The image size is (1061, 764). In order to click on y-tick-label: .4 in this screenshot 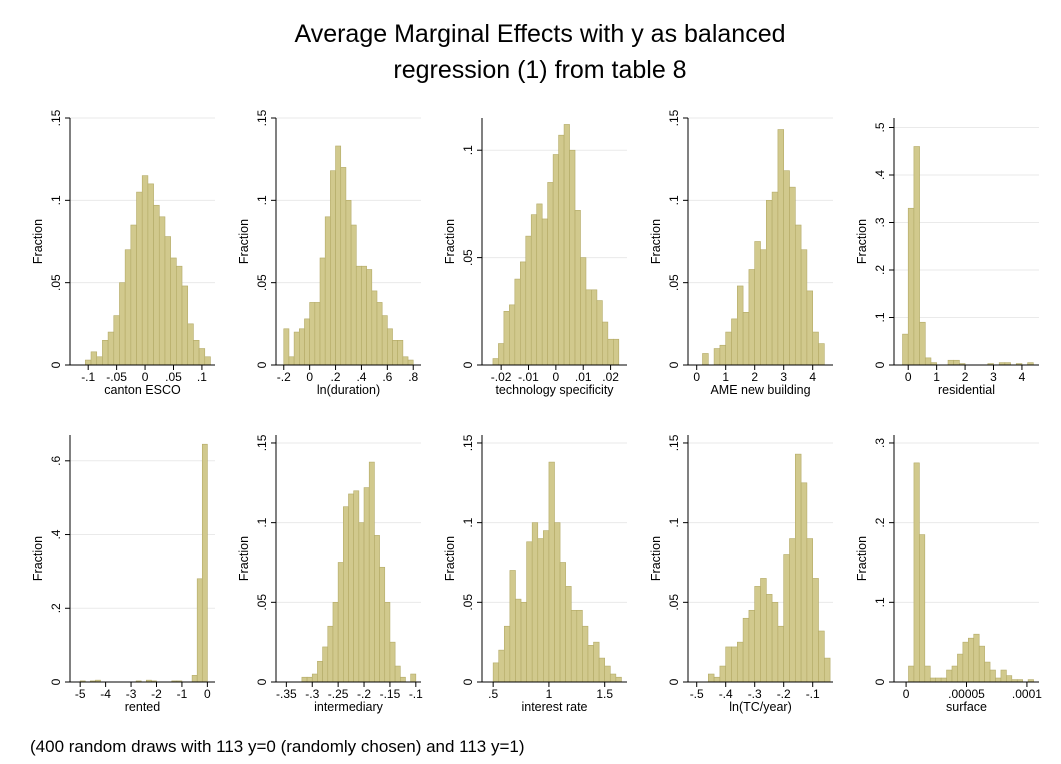, I will do `click(56, 534)`.